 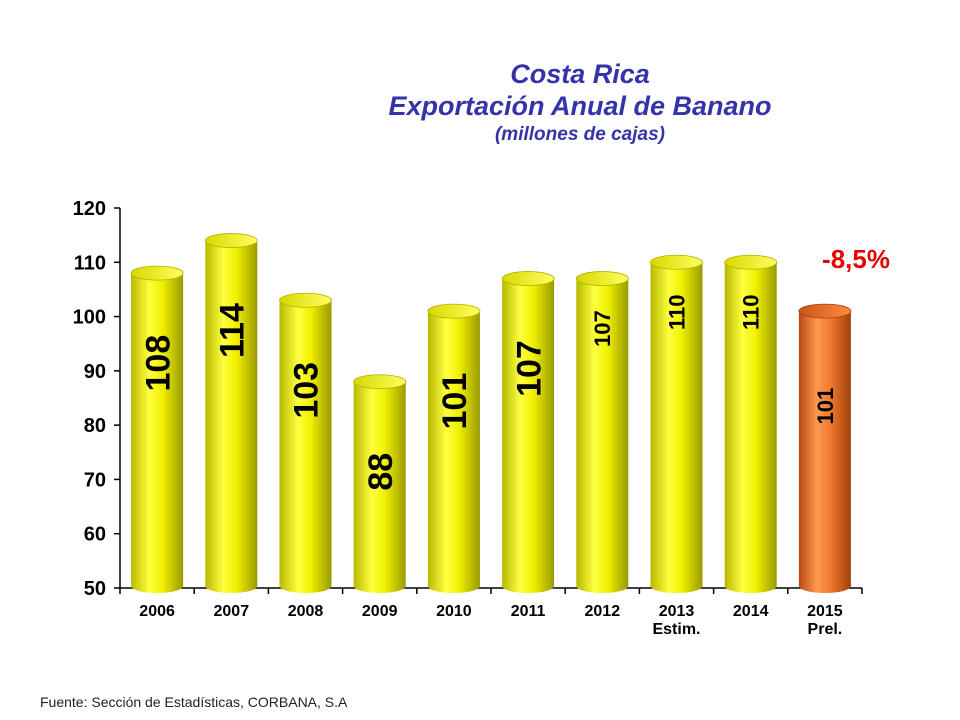 I want to click on bar-2015: 101, so click(x=825, y=448).